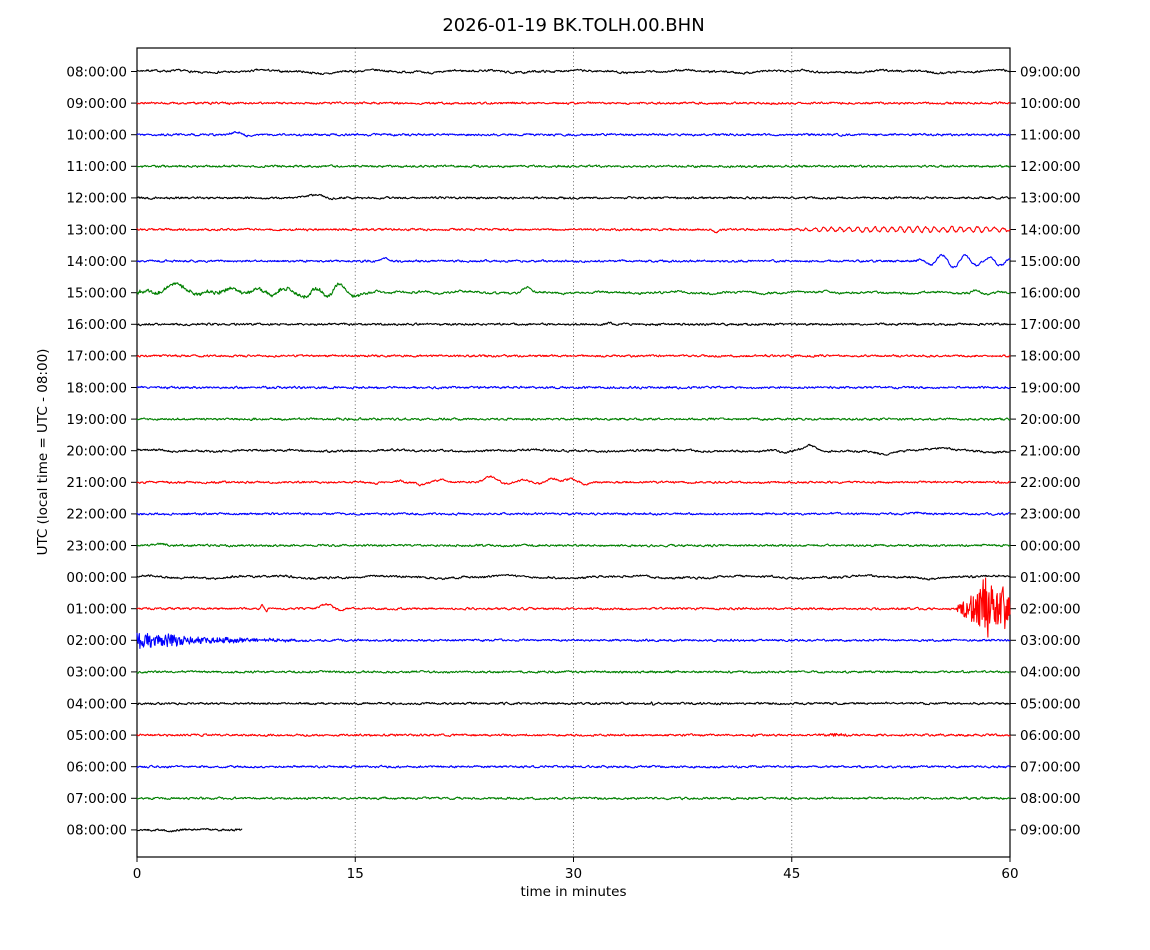 Image resolution: width=1150 pixels, height=950 pixels. I want to click on trace-17:00:00, so click(573, 356).